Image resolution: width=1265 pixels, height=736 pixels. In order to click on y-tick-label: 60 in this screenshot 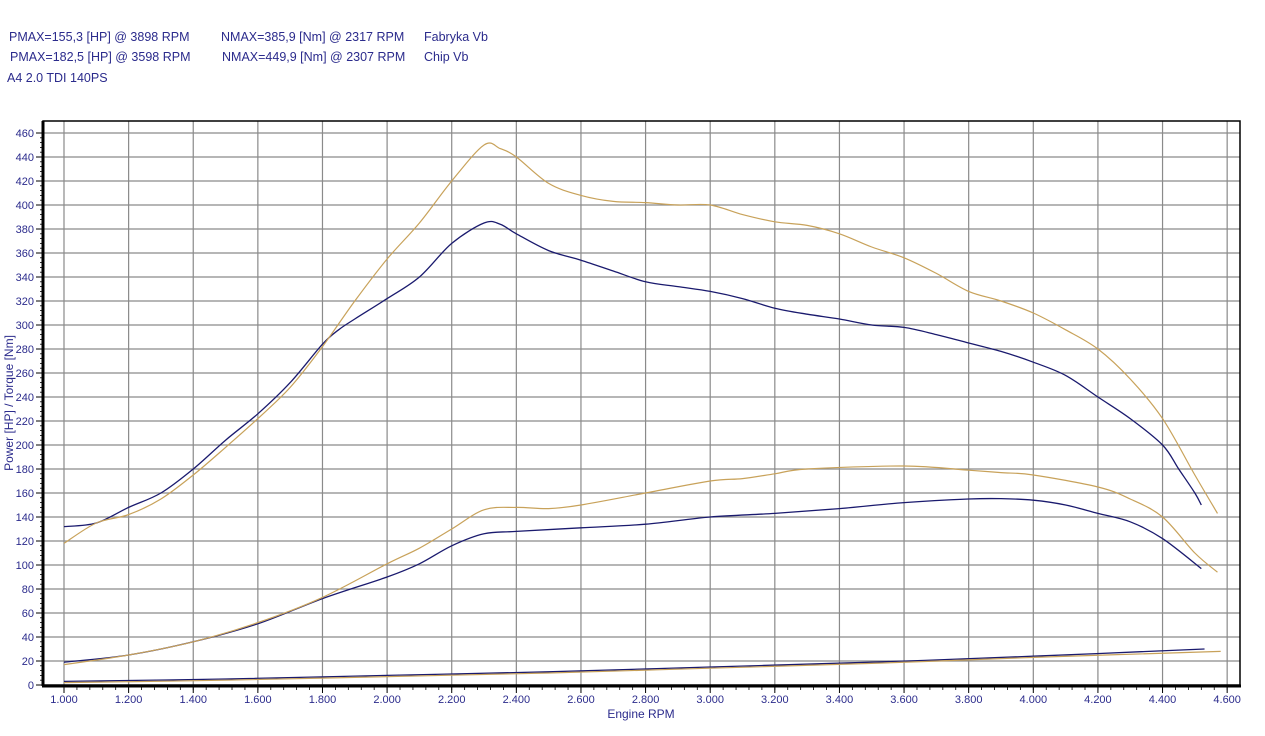, I will do `click(28, 614)`.